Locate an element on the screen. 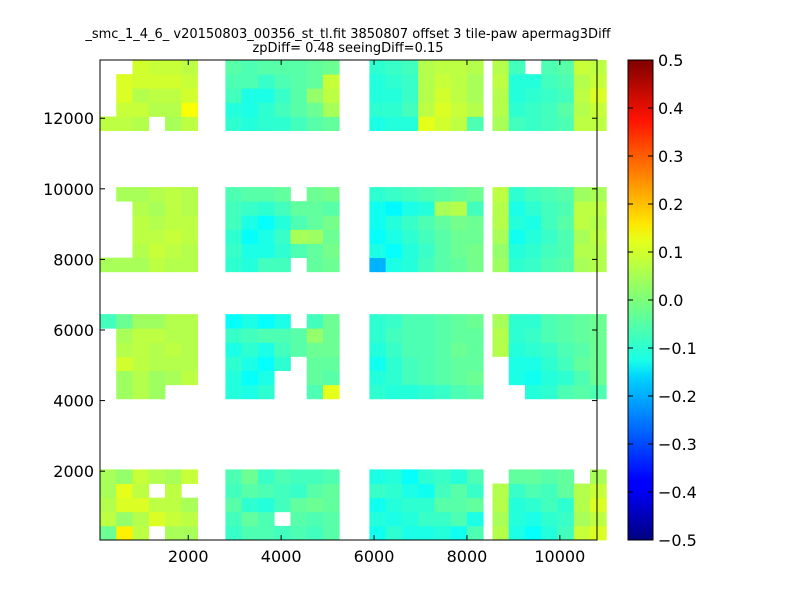  x-tick-label: 10000 is located at coordinates (559, 556).